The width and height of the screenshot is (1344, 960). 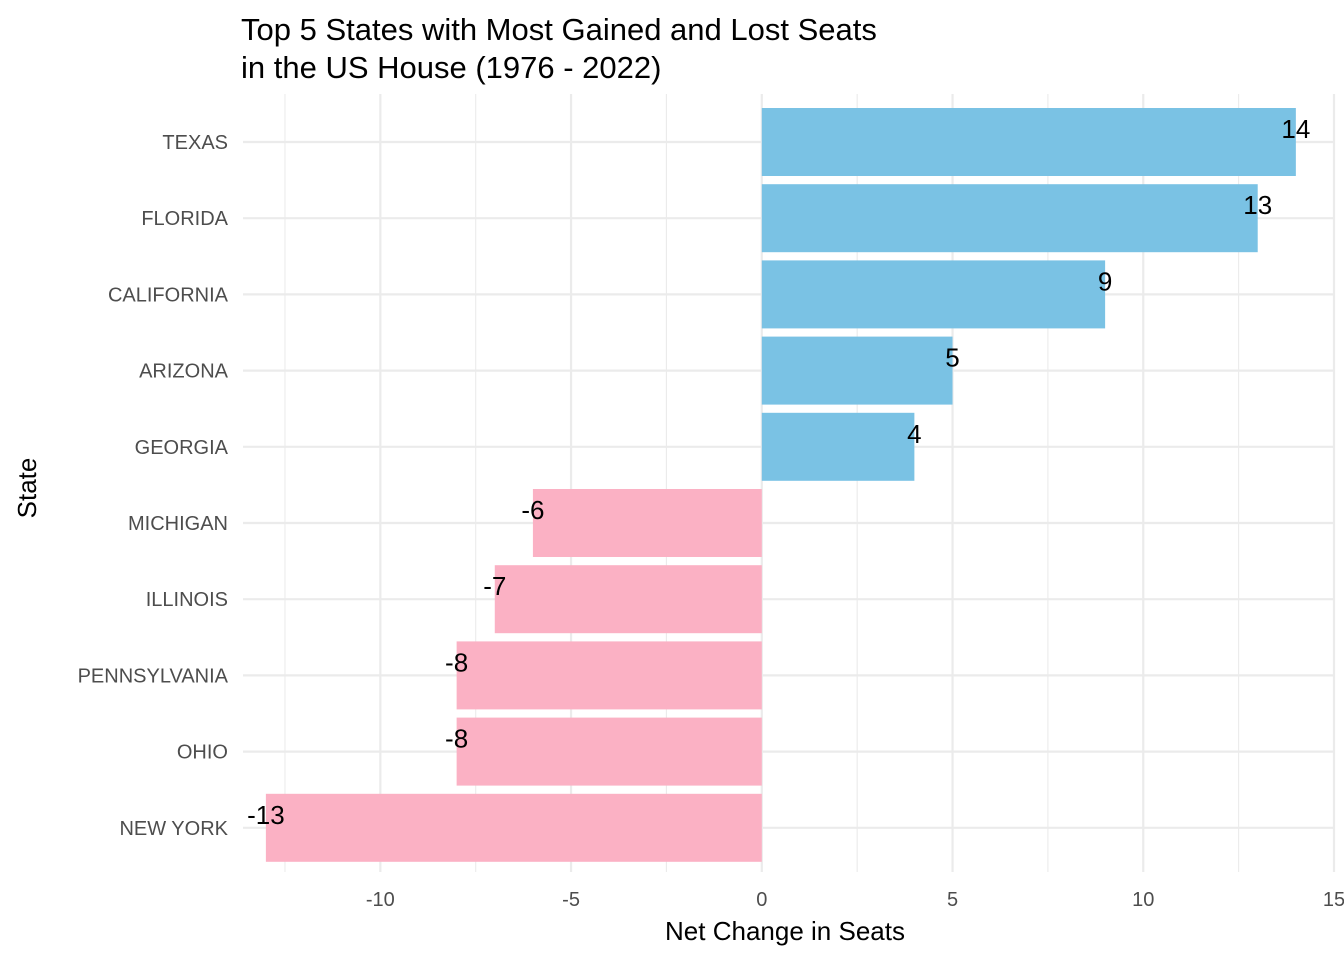 What do you see at coordinates (857, 370) in the screenshot?
I see `bar-arizona` at bounding box center [857, 370].